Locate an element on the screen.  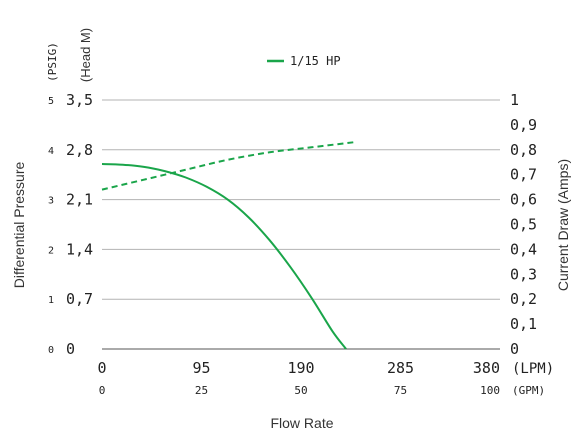
current-draw-line is located at coordinates (227, 166).